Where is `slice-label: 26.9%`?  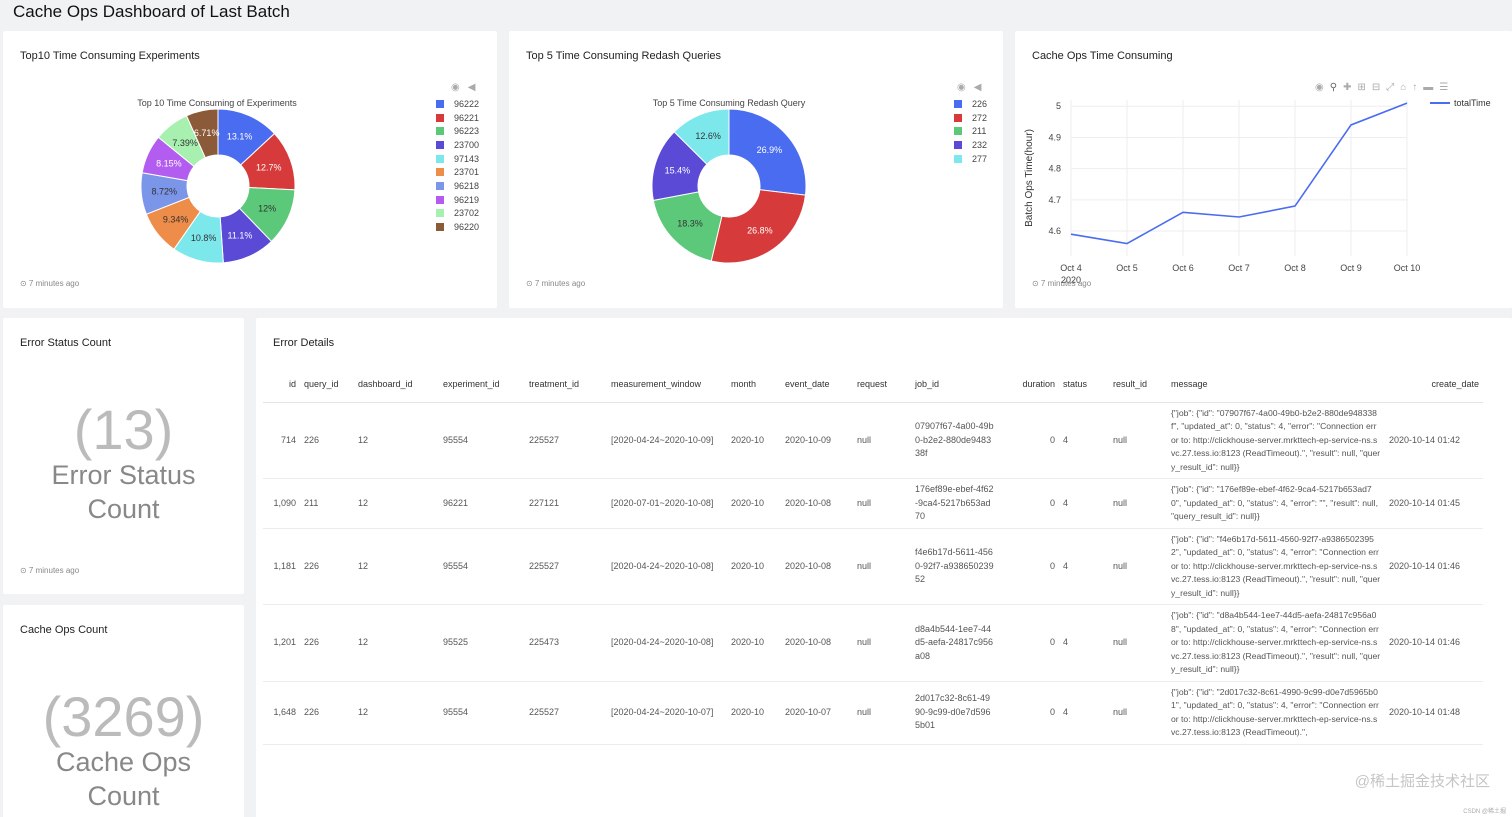 slice-label: 26.9% is located at coordinates (770, 150).